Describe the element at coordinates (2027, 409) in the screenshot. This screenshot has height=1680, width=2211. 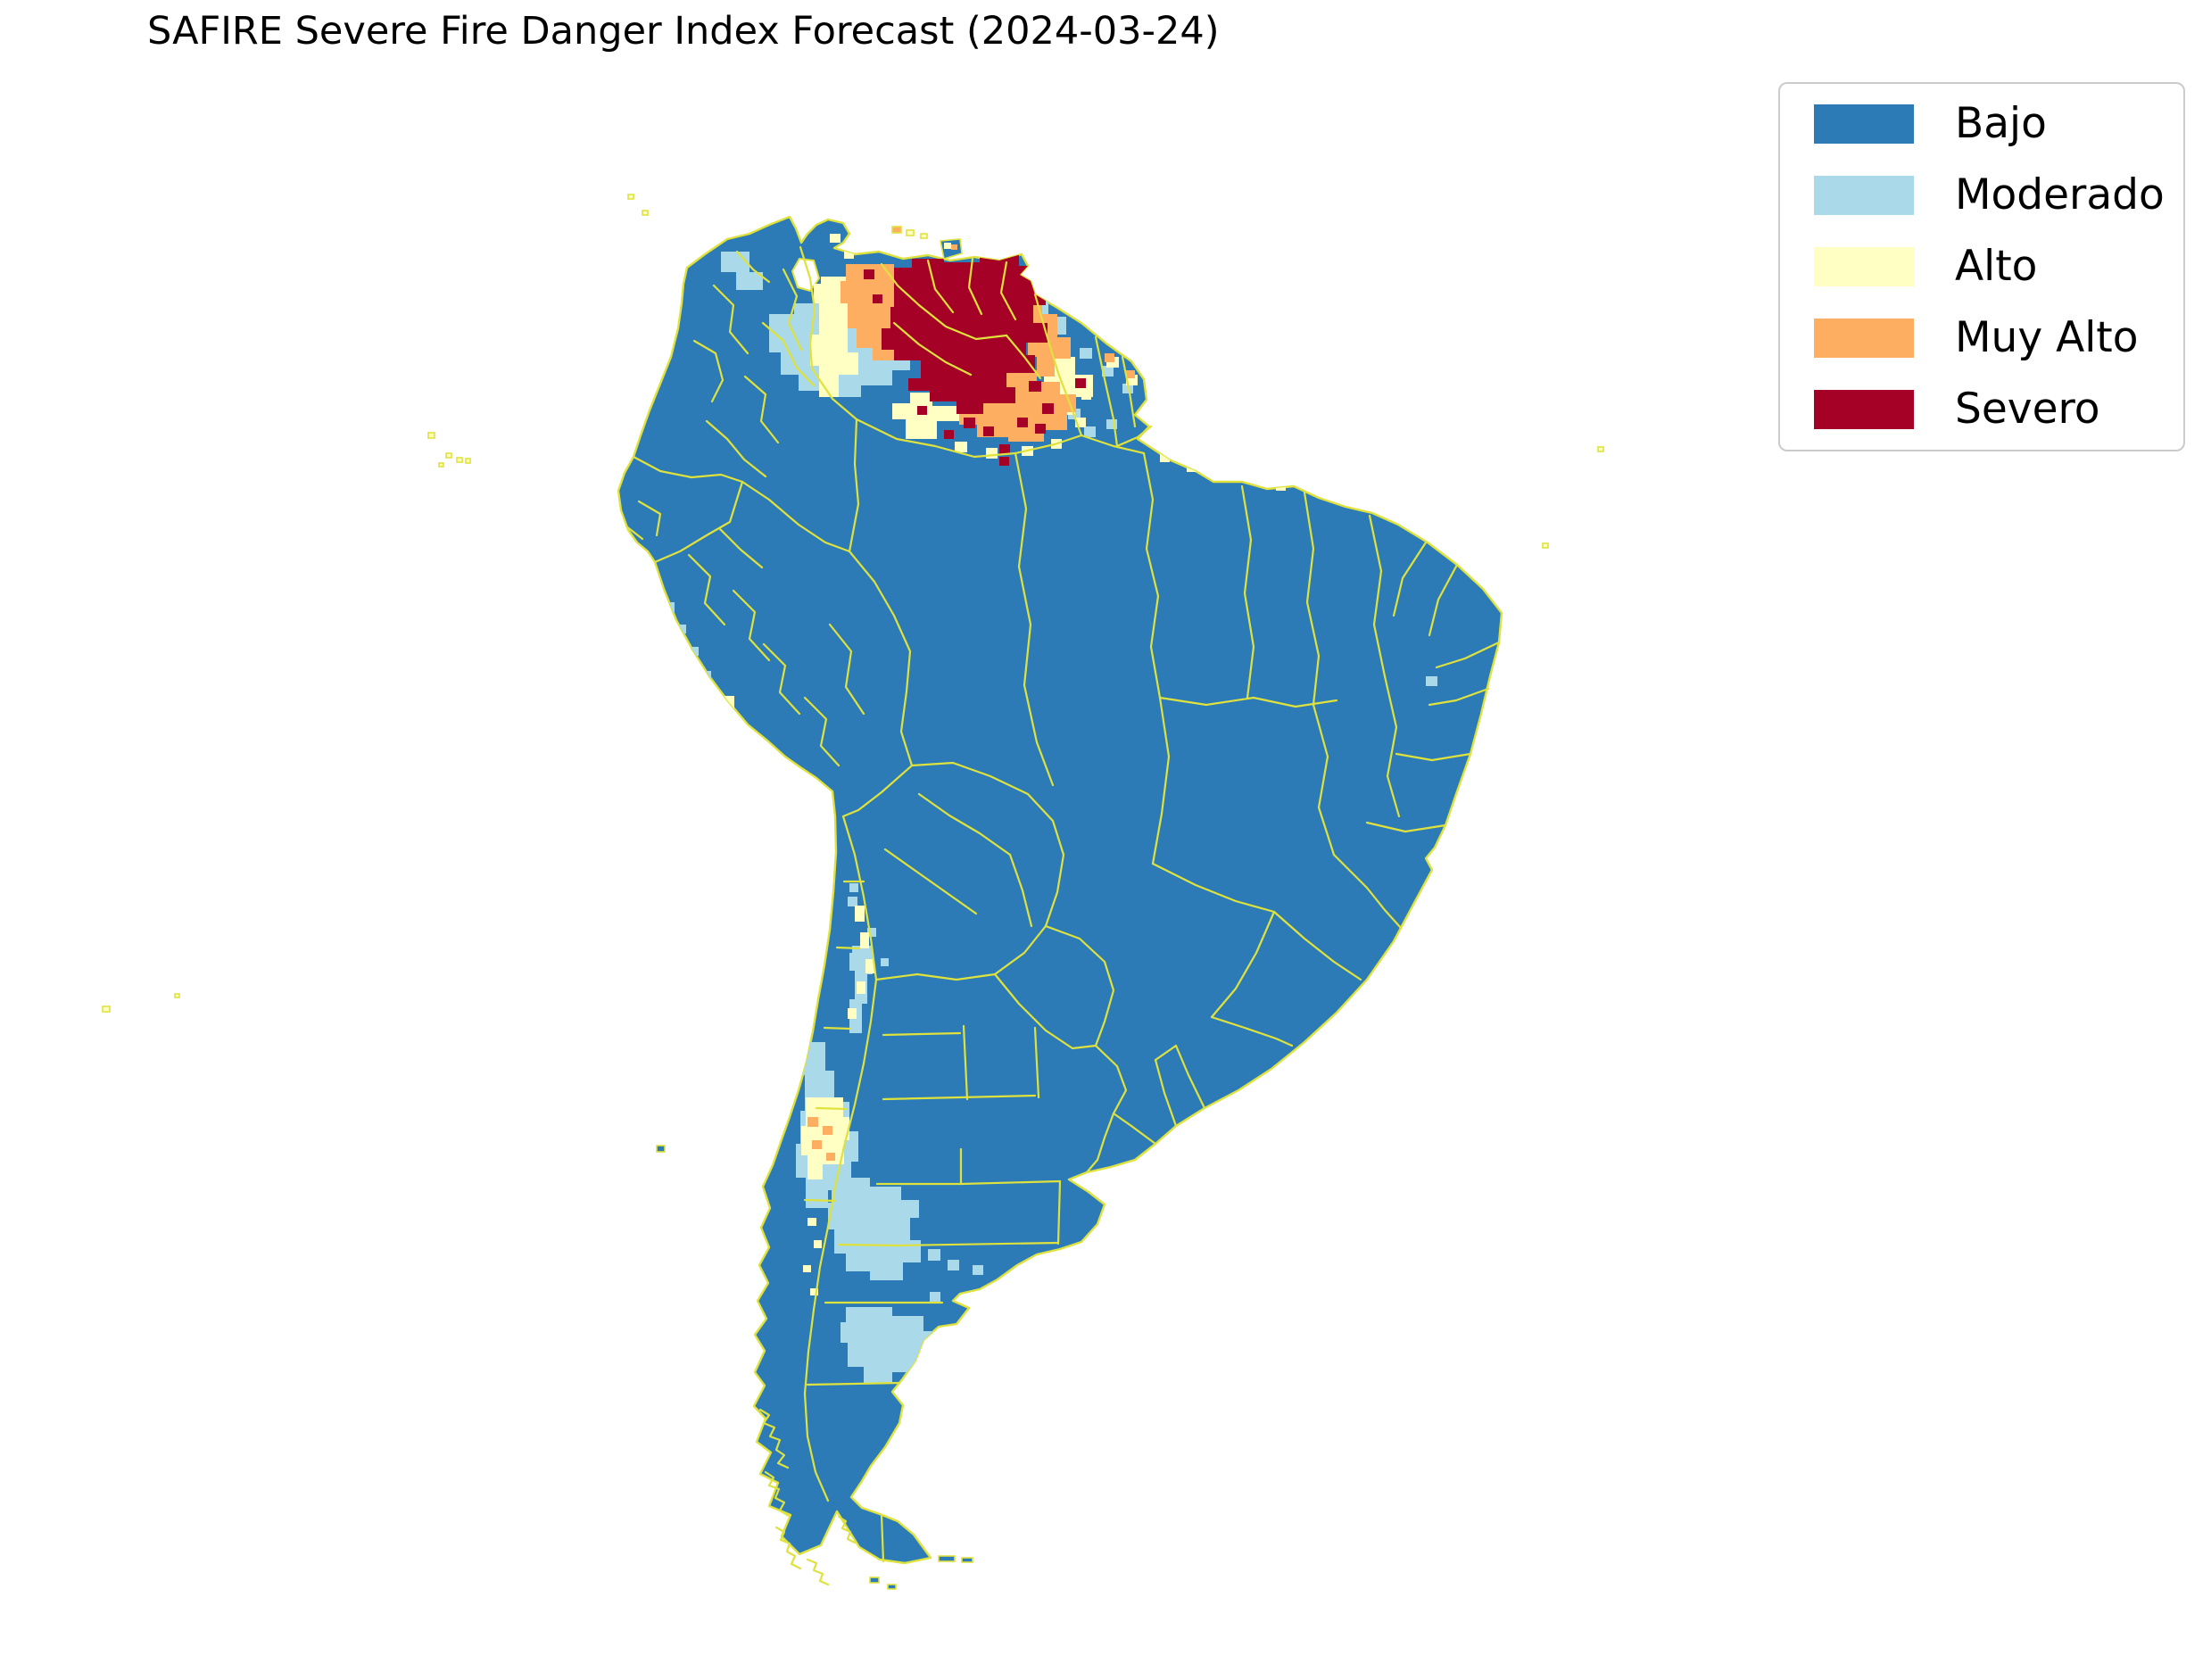
I see `legend-label-severo: Severo` at that location.